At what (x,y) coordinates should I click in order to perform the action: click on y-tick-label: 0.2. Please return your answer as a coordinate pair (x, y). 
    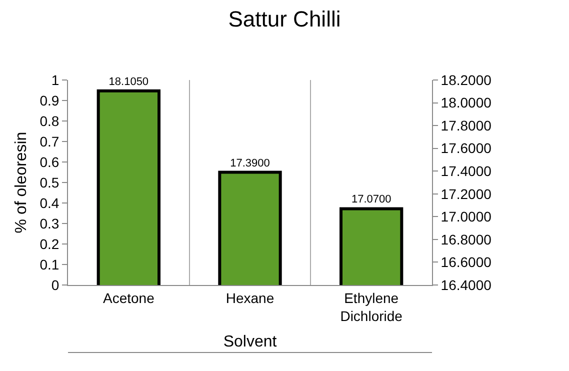
    Looking at the image, I should click on (50, 244).